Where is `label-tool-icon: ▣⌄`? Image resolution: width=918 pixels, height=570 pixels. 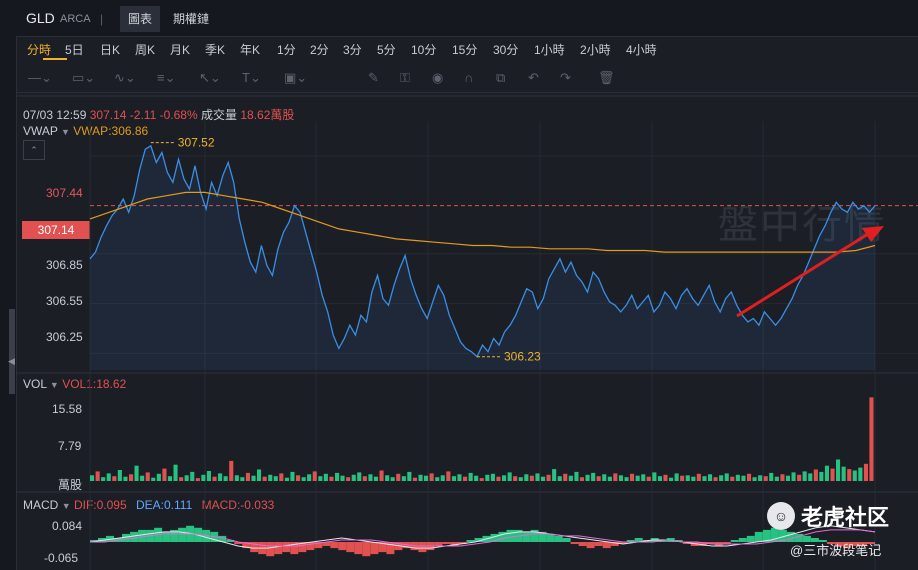 label-tool-icon: ▣⌄ is located at coordinates (296, 77).